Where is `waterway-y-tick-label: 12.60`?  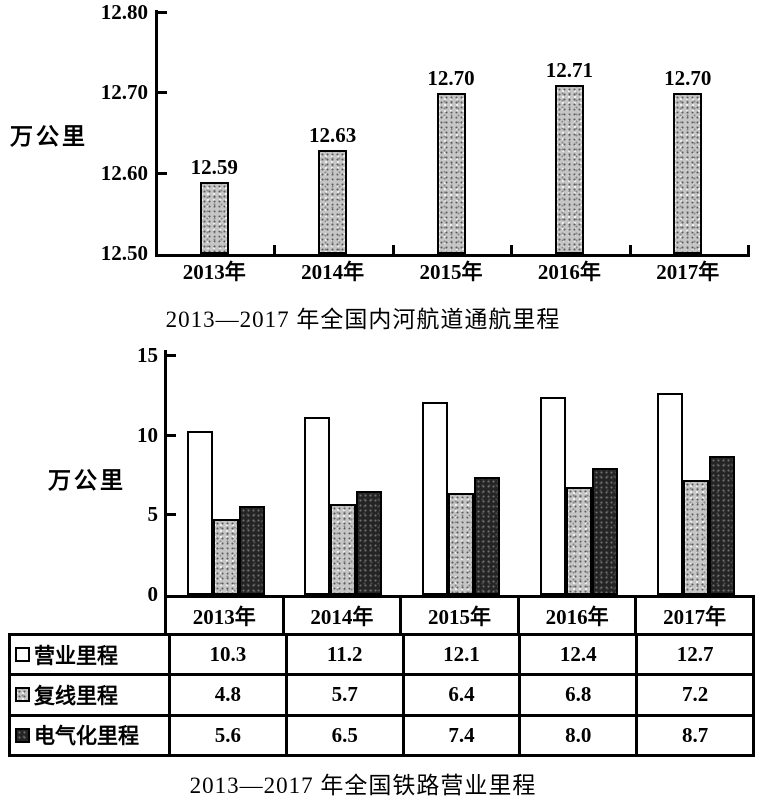 waterway-y-tick-label: 12.60 is located at coordinates (124, 172).